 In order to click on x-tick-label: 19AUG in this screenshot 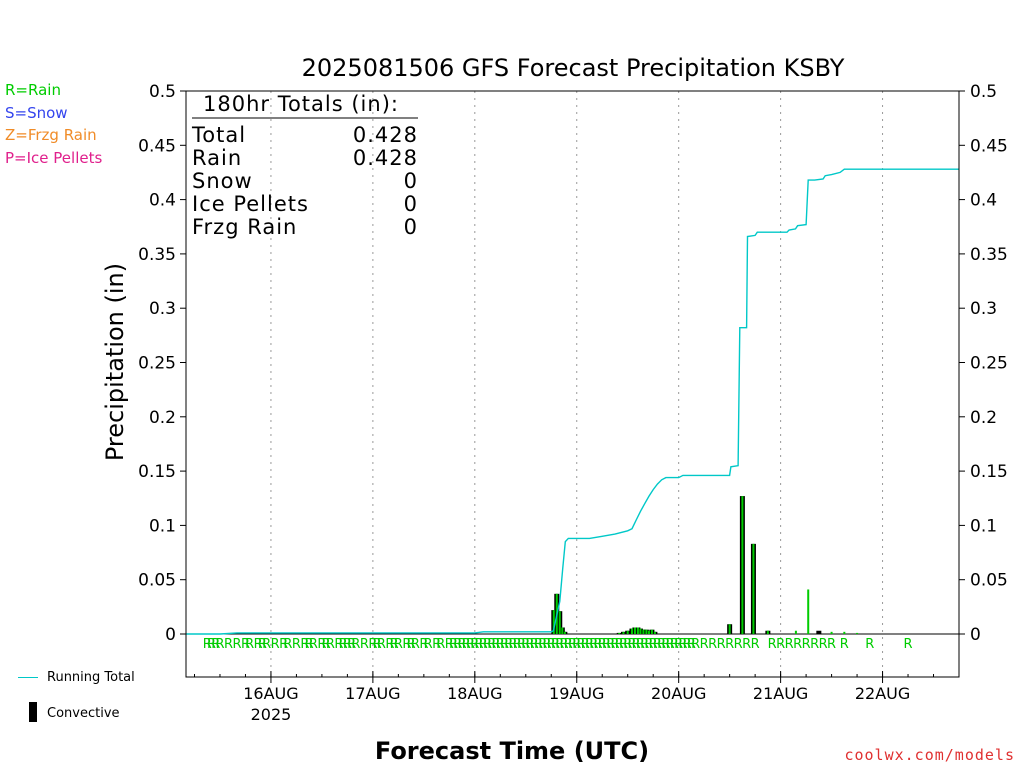, I will do `click(576, 693)`.